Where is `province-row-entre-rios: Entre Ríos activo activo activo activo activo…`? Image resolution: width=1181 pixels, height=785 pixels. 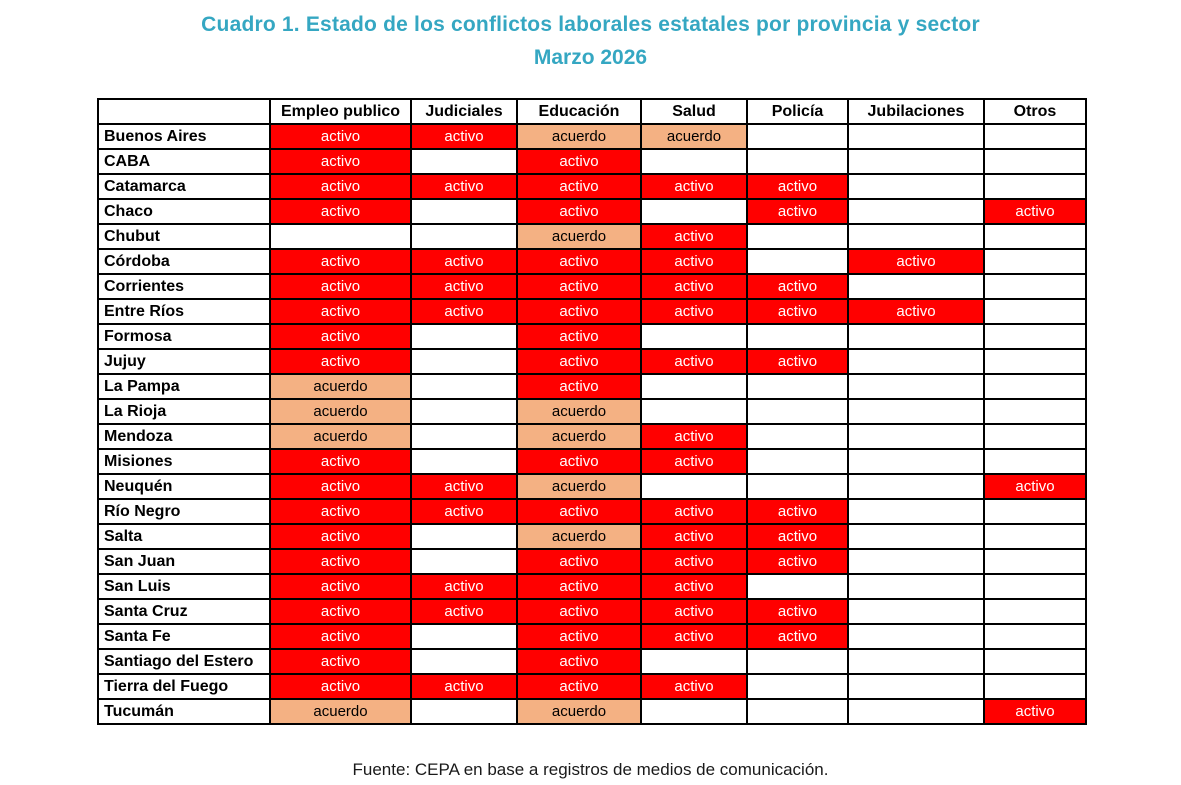
province-row-entre-rios: Entre Ríos activo activo activo activo activo… is located at coordinates (592, 311).